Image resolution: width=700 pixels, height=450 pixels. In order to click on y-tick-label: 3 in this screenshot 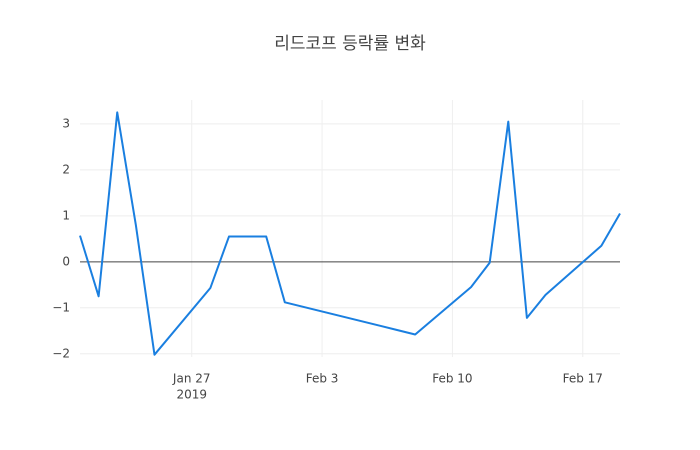, I will do `click(66, 123)`.